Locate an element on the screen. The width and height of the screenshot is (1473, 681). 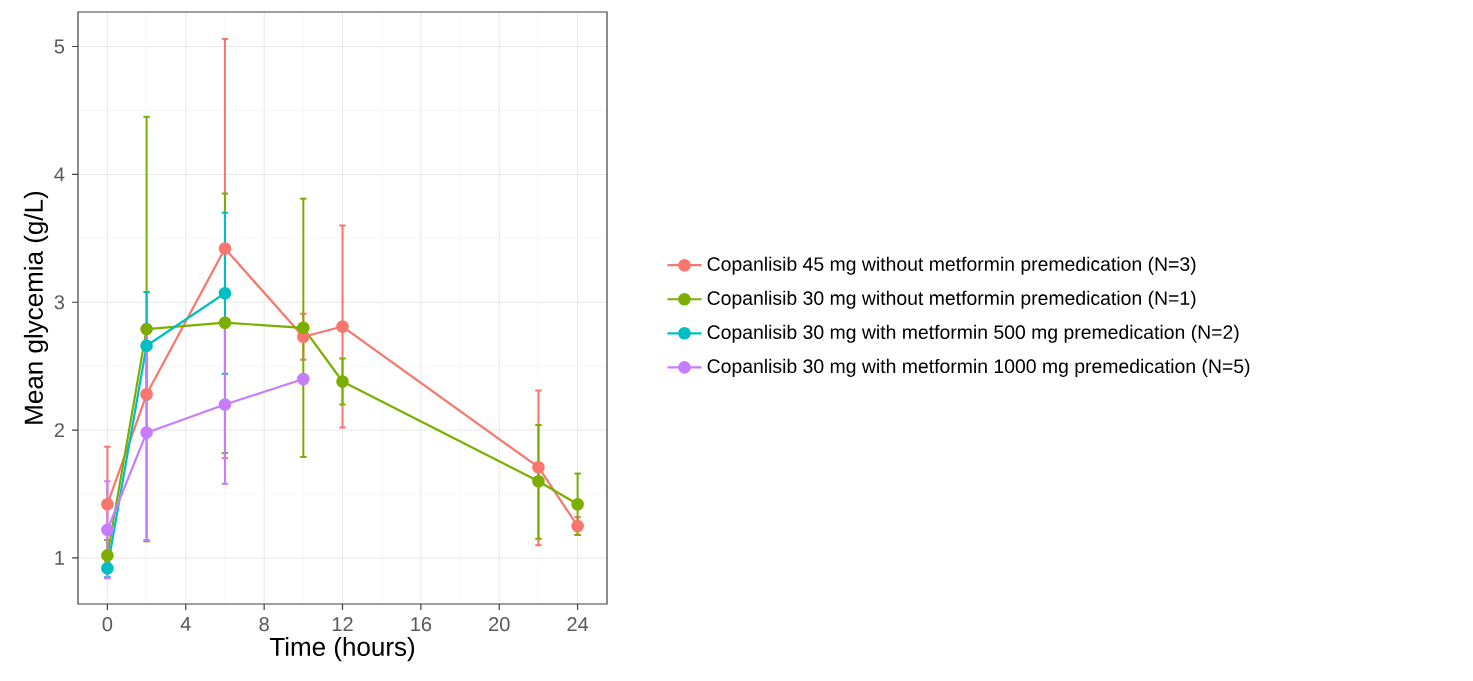
legend-label: Copanlisib 45 mg without metformin premedication (N=3) is located at coordinates (951, 265).